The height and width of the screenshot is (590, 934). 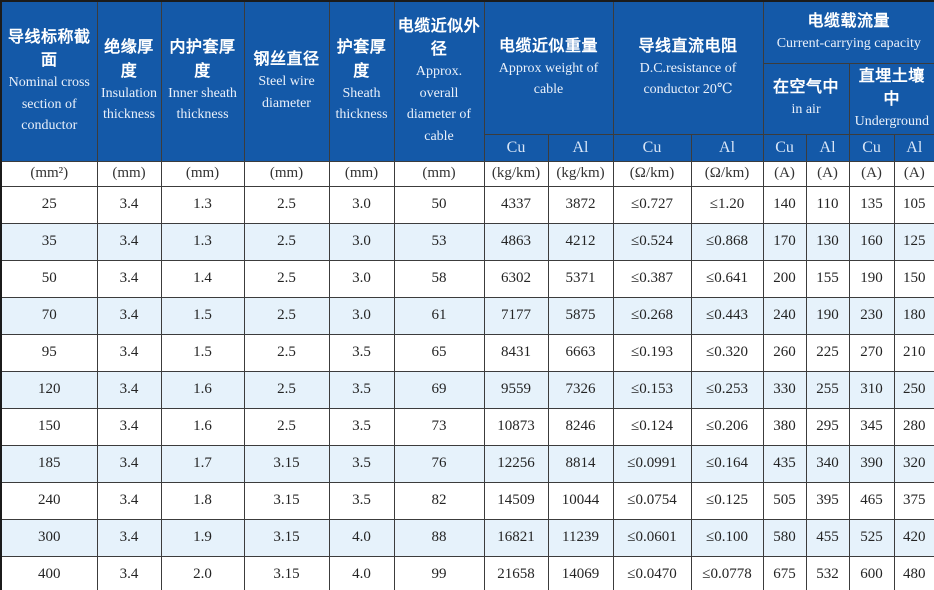 I want to click on subgroup-header-en-label: in air, so click(x=806, y=110).